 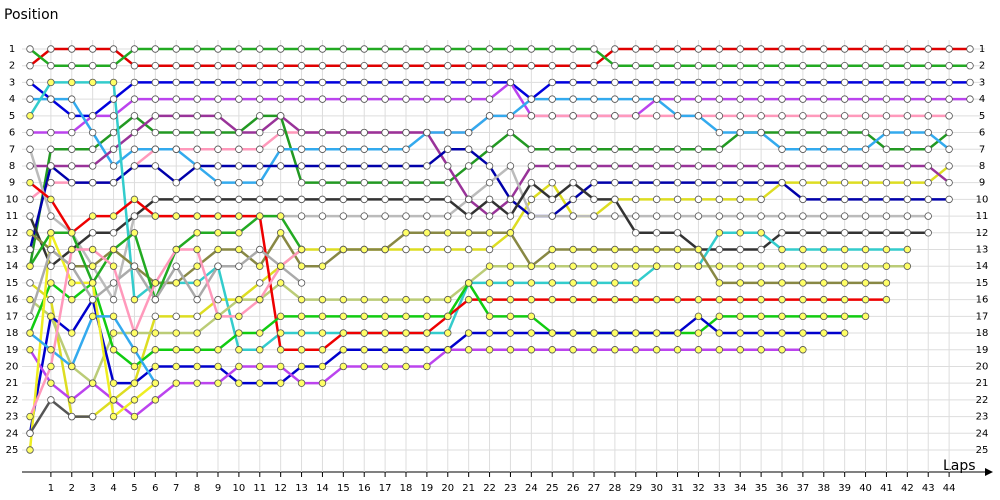 I want to click on x-tick-label: 9, so click(x=218, y=488).